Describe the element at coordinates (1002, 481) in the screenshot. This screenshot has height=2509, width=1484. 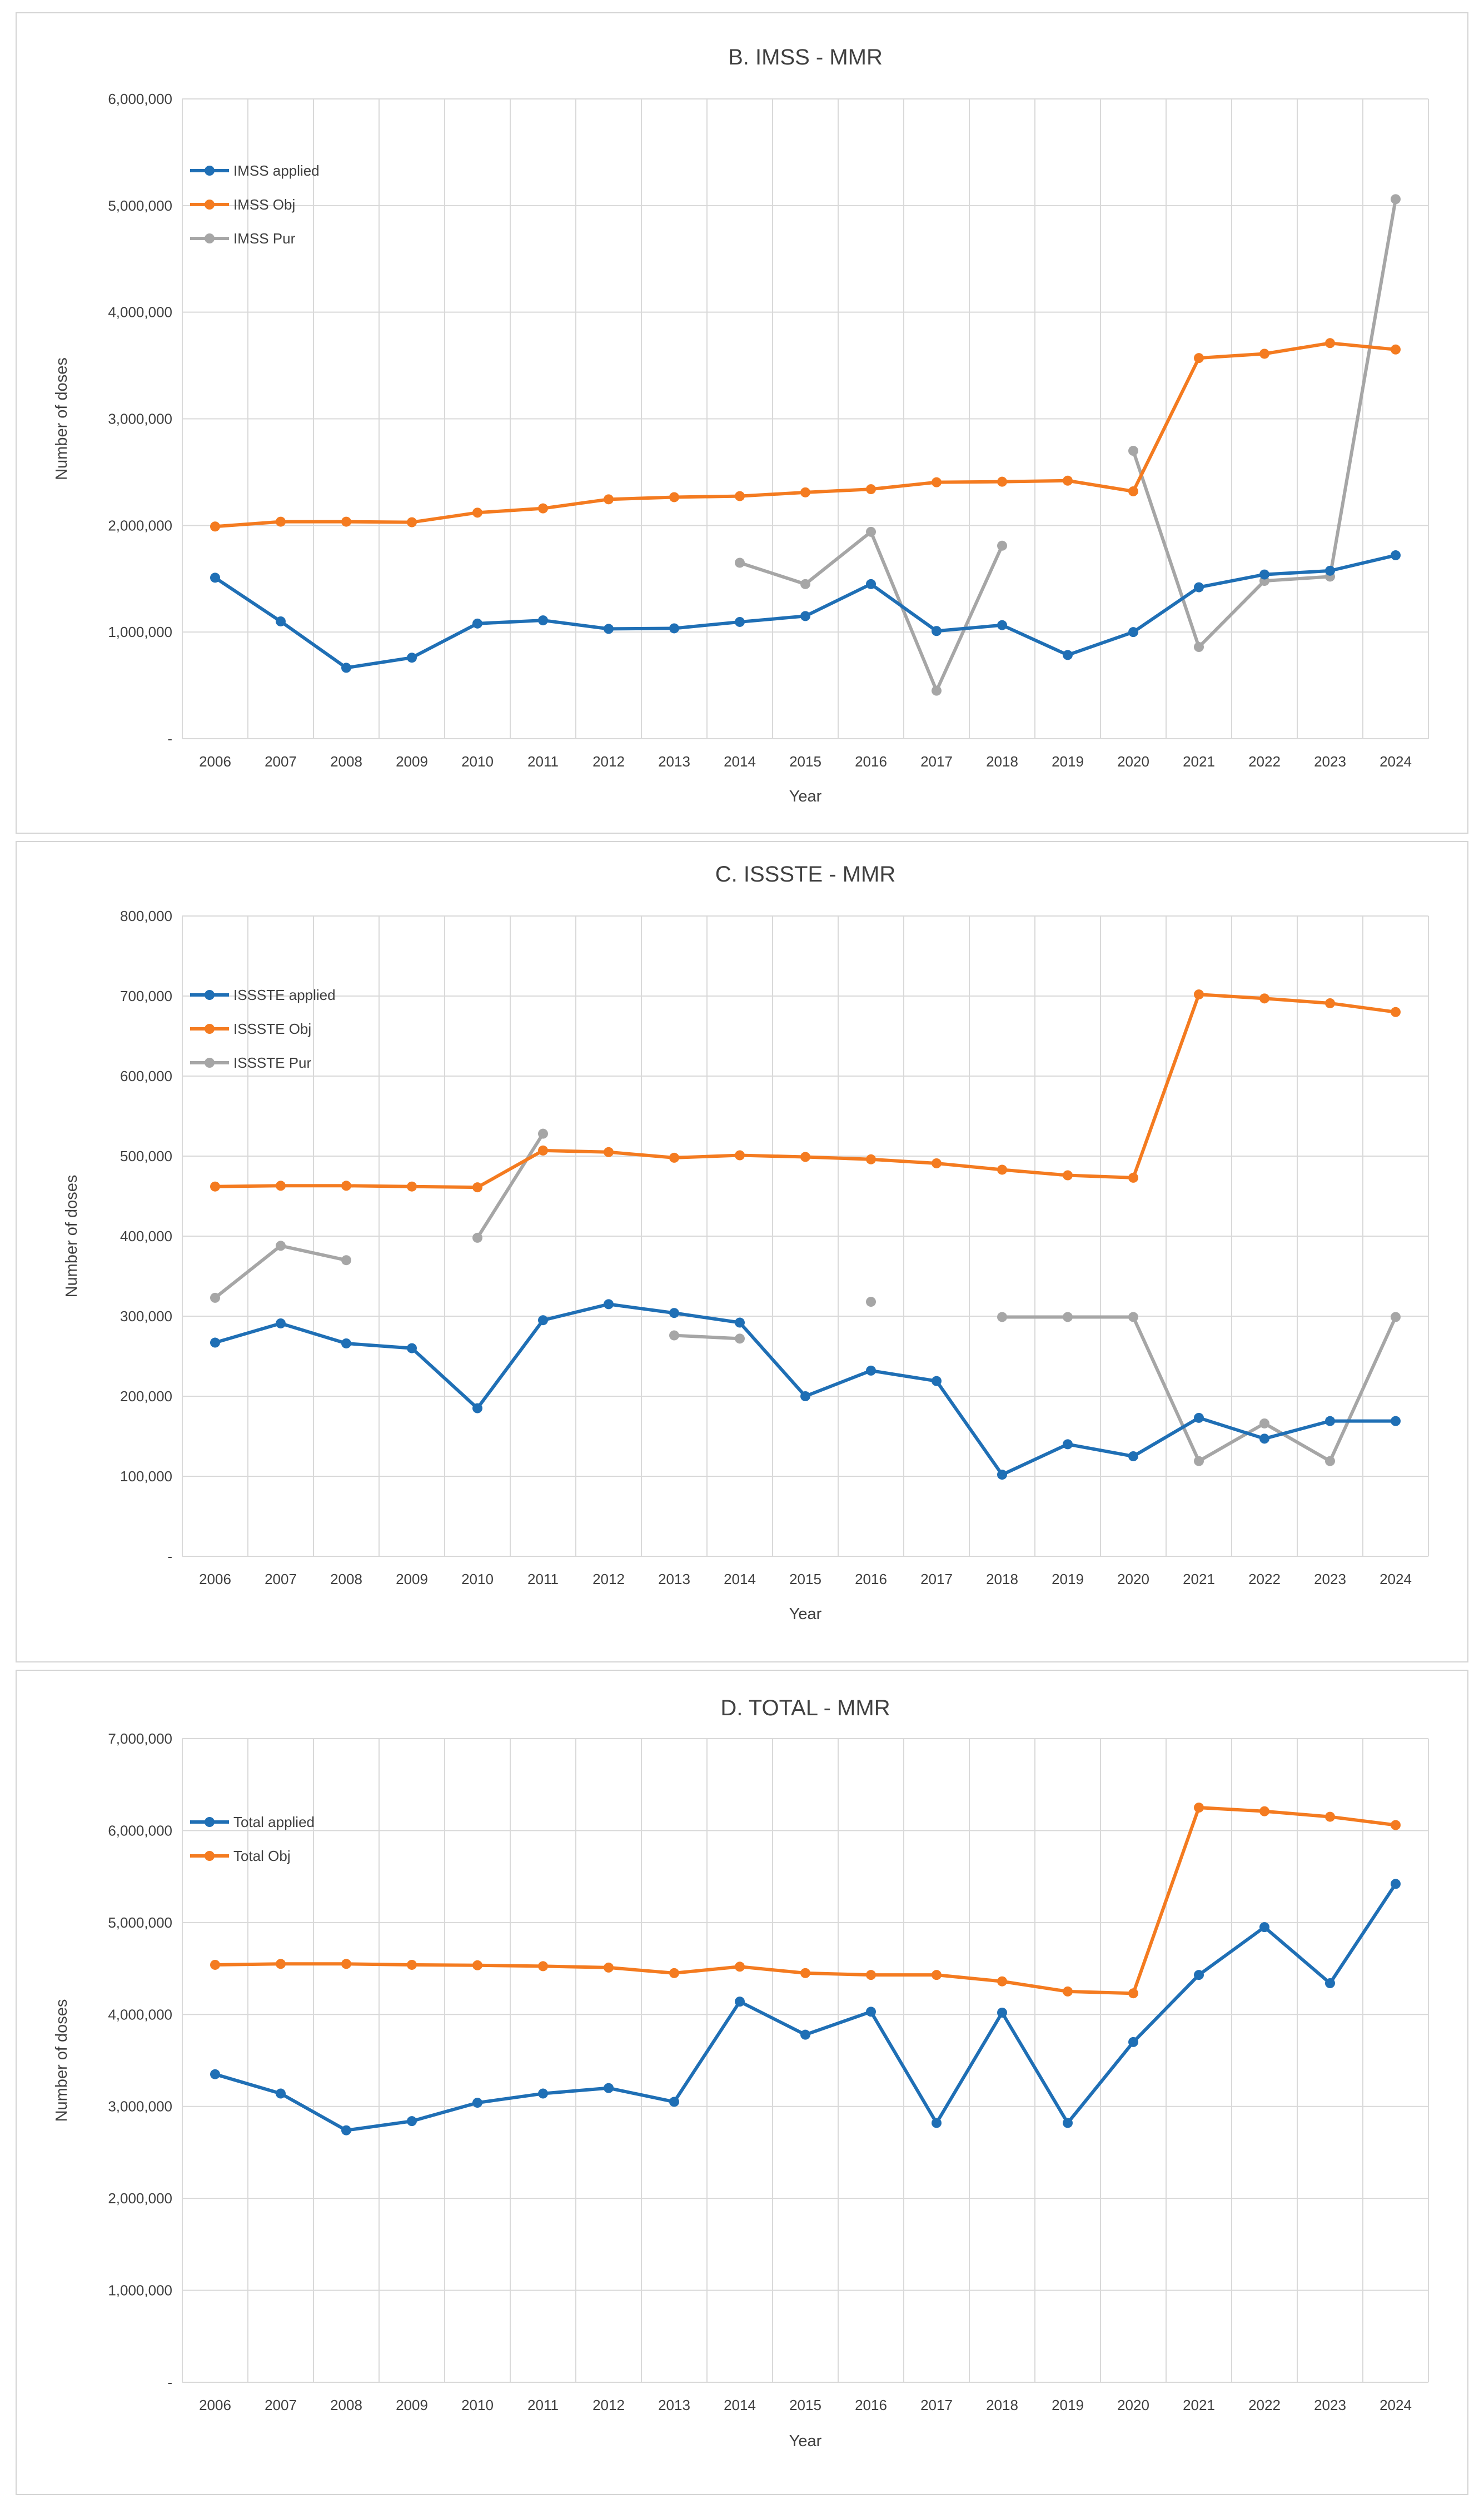
I see `point-imss-obj-2018` at that location.